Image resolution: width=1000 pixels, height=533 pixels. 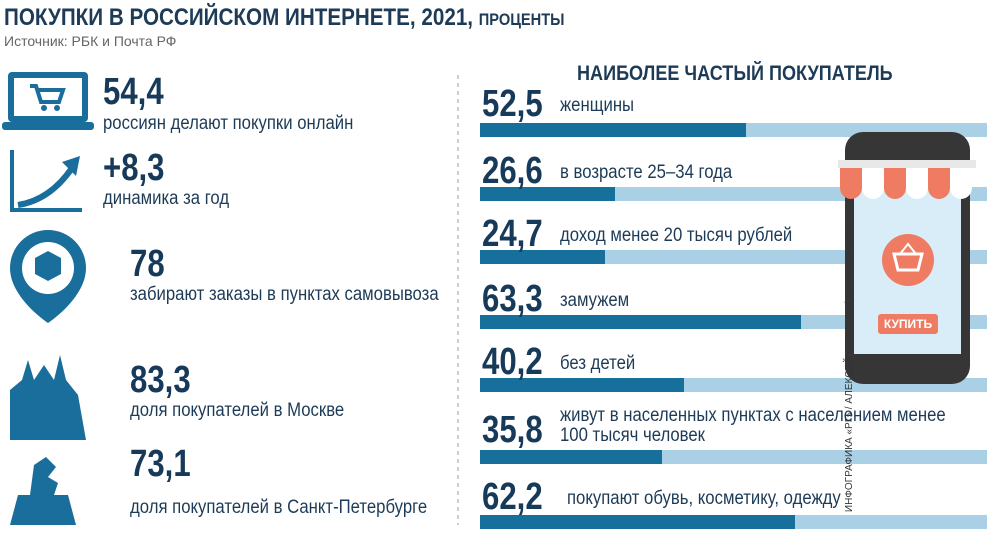 I want to click on value-label: 52,5, so click(x=512, y=104).